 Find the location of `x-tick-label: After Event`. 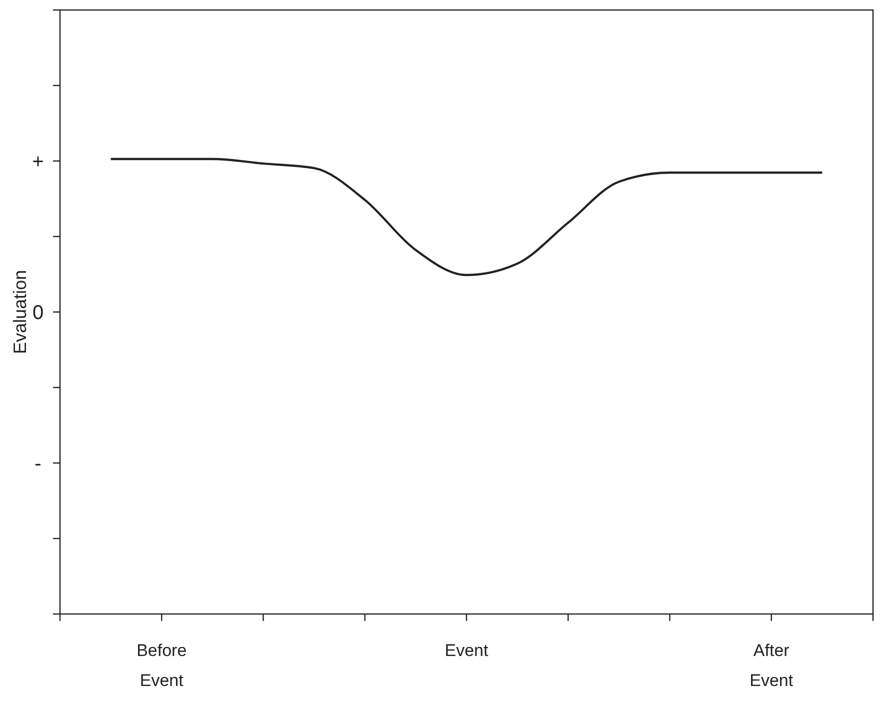

x-tick-label: After Event is located at coordinates (772, 665).